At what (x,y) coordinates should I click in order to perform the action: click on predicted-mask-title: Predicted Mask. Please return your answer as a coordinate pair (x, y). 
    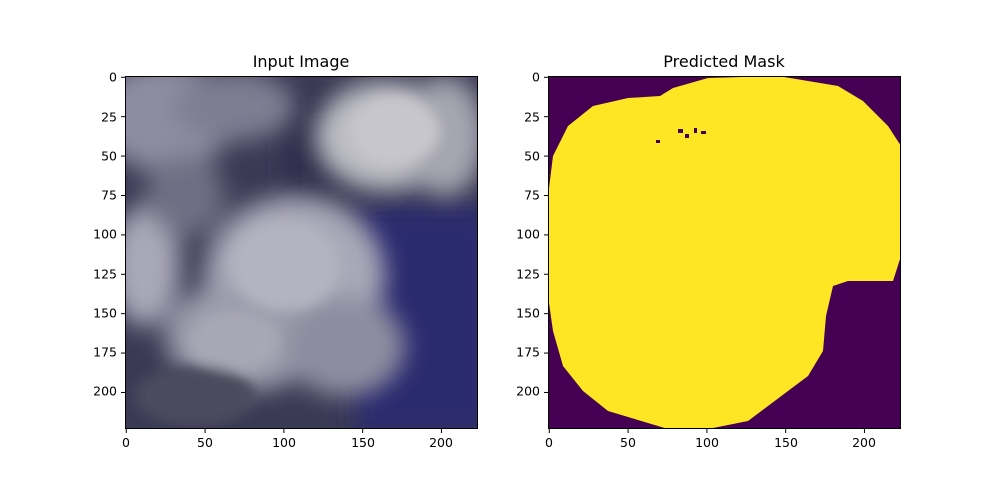
    Looking at the image, I should click on (724, 61).